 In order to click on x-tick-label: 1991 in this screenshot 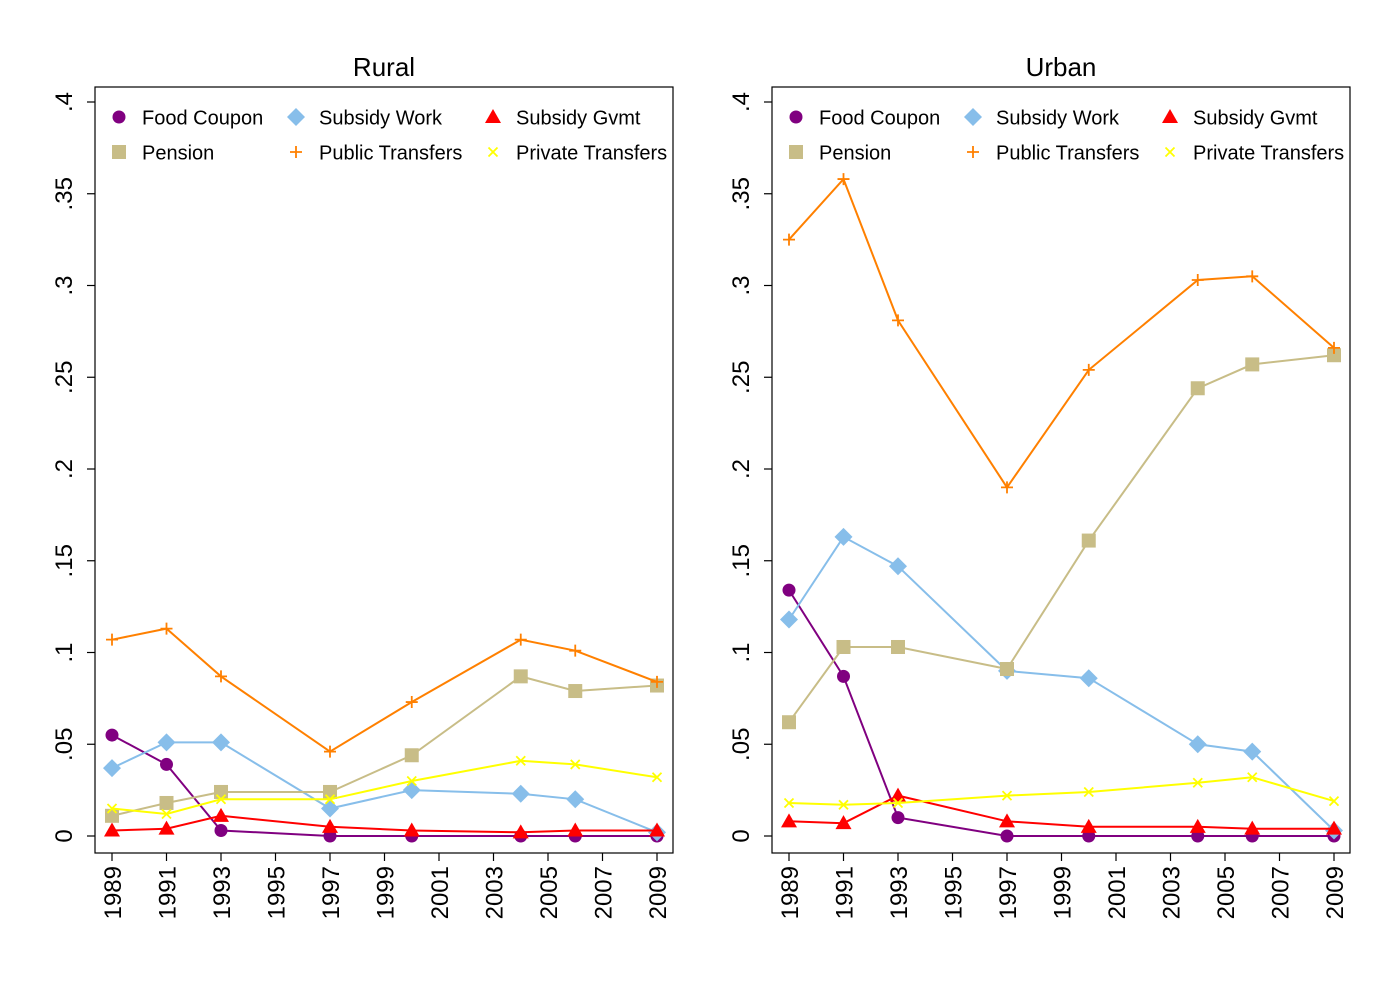, I will do `click(845, 892)`.